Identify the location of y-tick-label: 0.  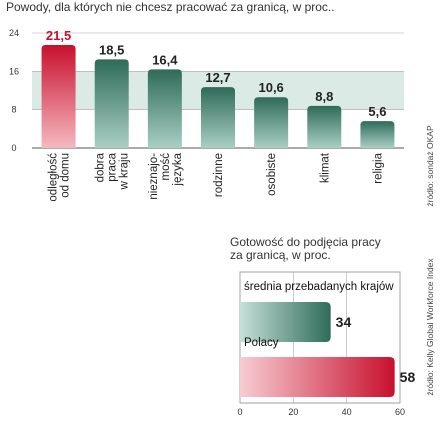
(13, 148).